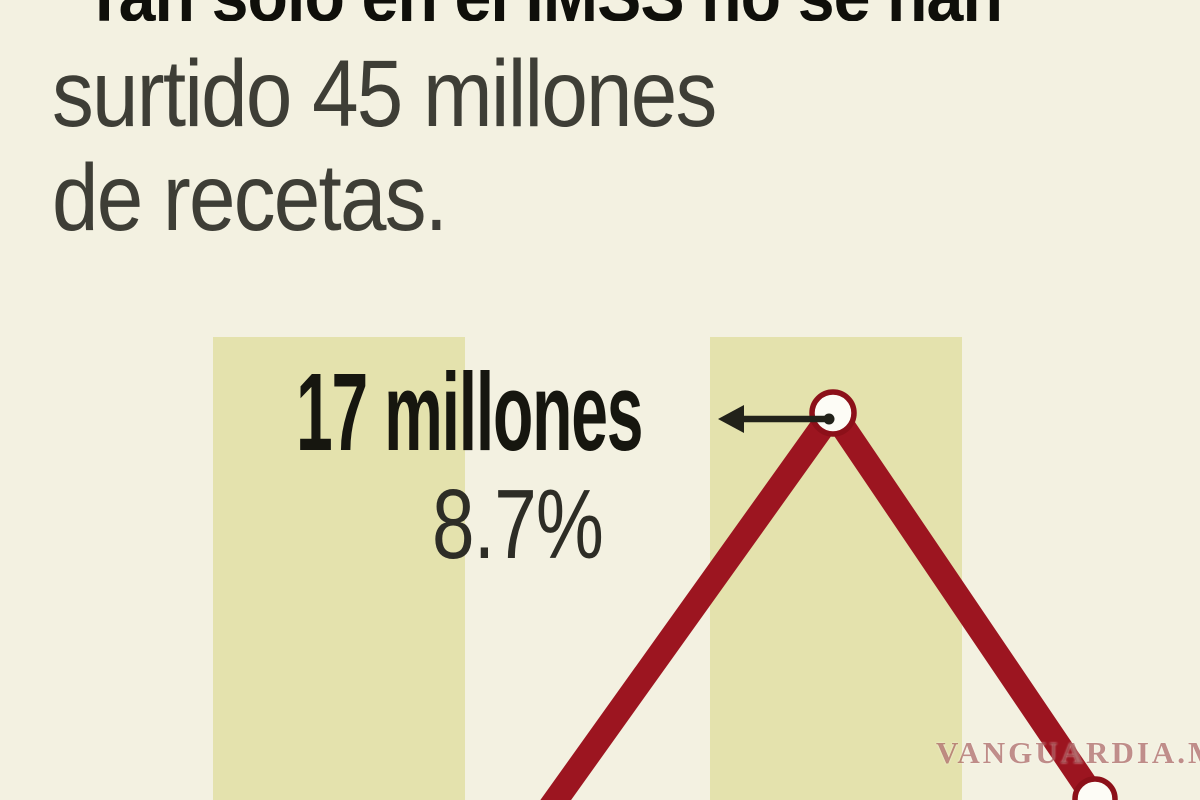 The image size is (1200, 800). I want to click on headline-paragraph: surtido 45 millones de recetas., so click(384, 146).